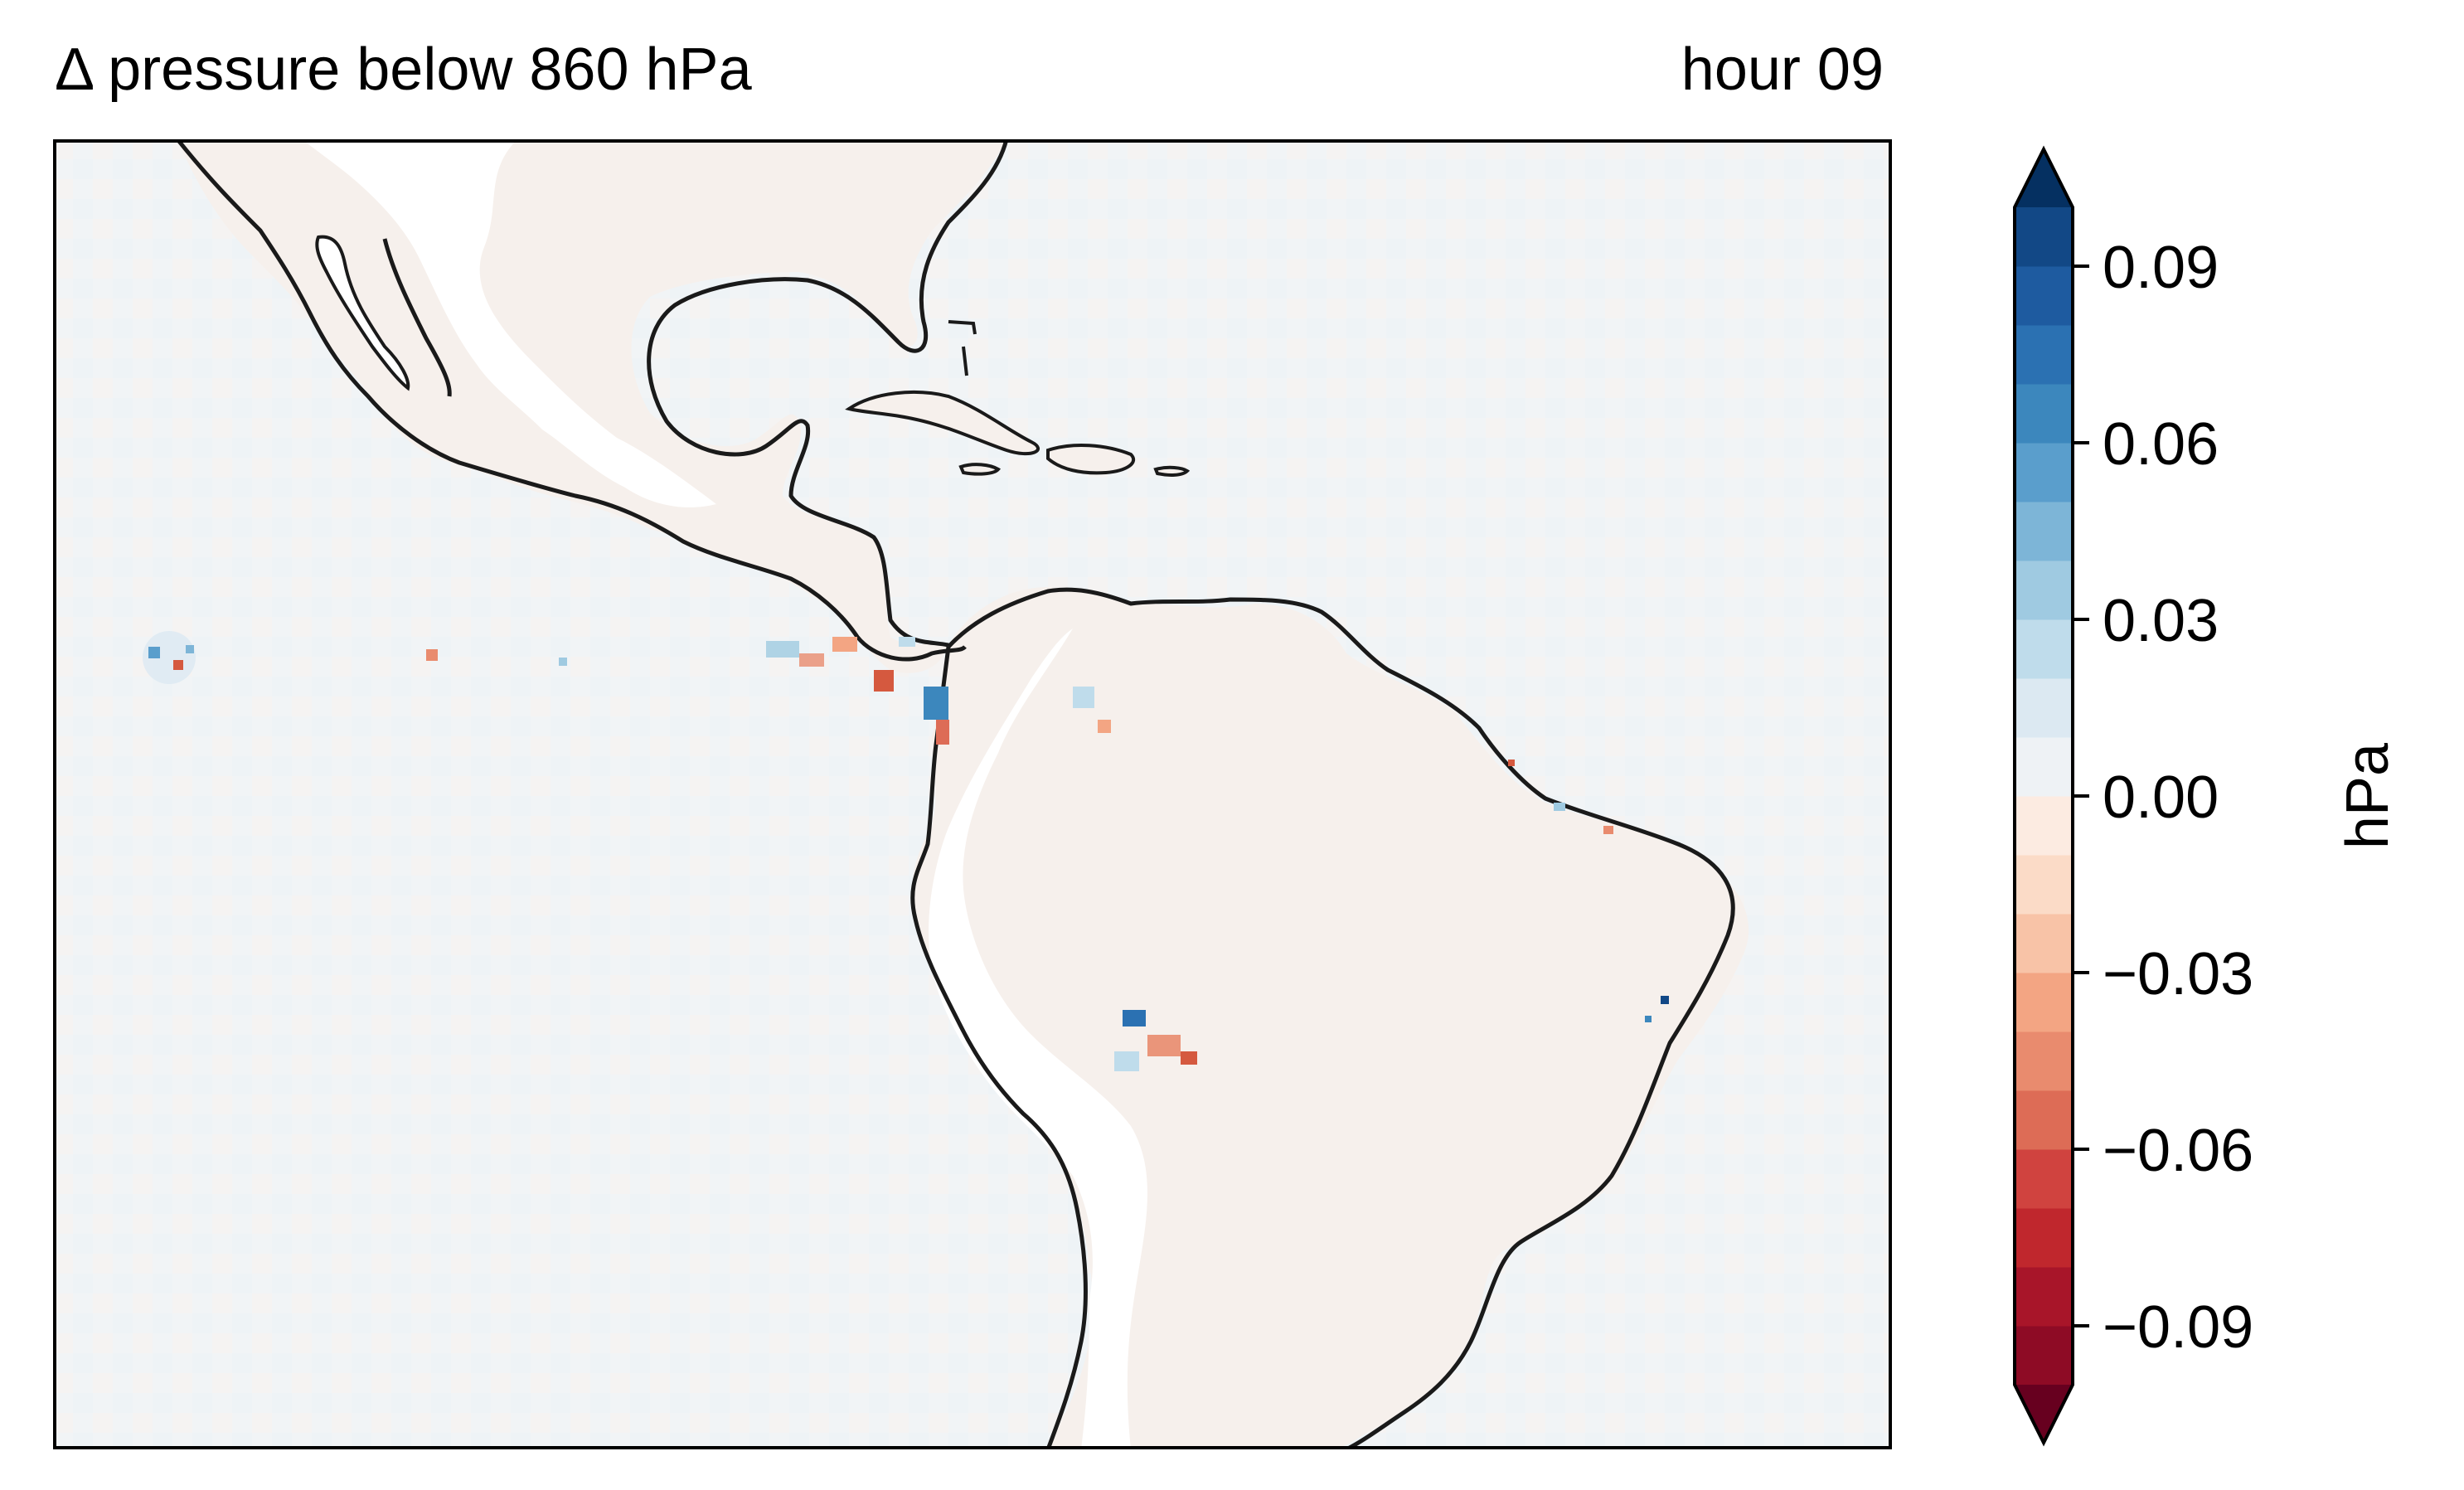 This screenshot has height=1490, width=2464. Describe the element at coordinates (2161, 621) in the screenshot. I see `colorbar-tick-label: 0.03` at that location.